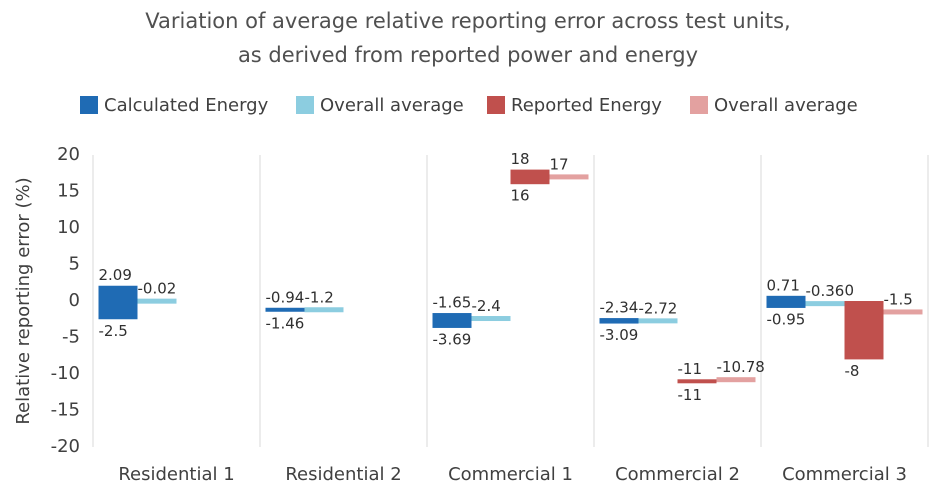 This screenshot has height=489, width=935. I want to click on value-label: -3.09, so click(619, 335).